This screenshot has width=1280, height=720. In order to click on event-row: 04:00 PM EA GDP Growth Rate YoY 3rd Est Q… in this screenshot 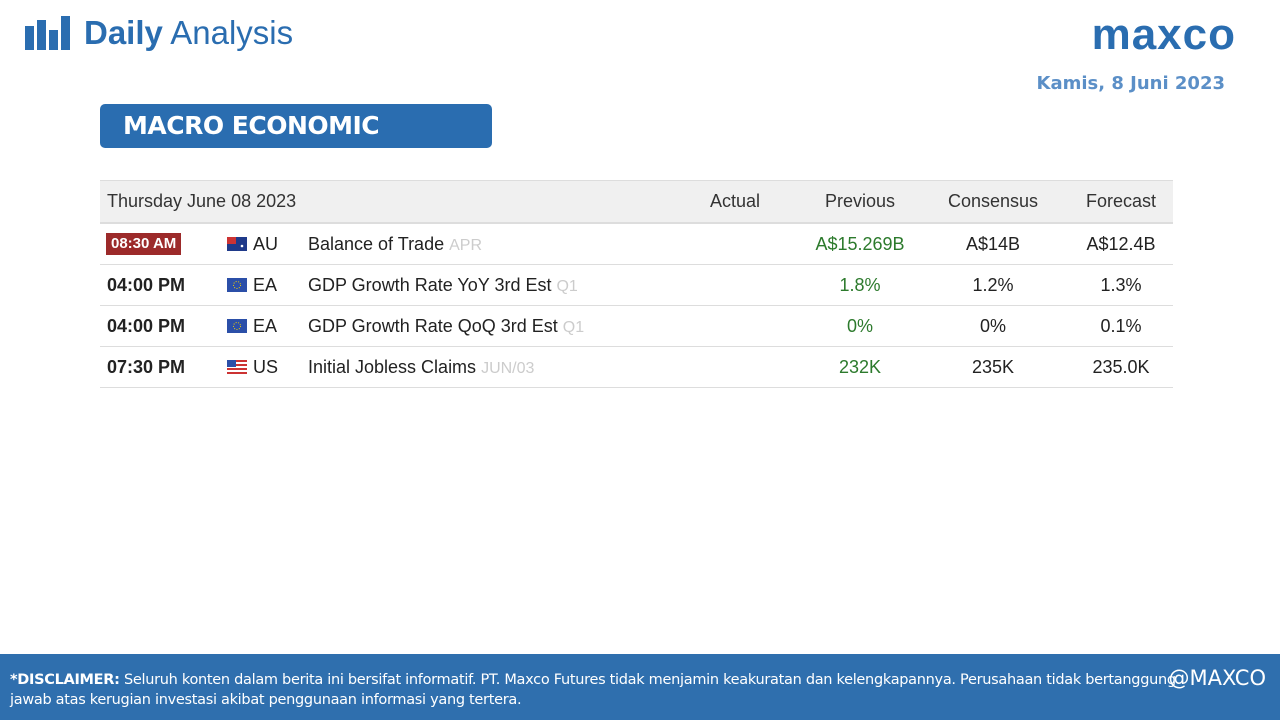, I will do `click(636, 285)`.